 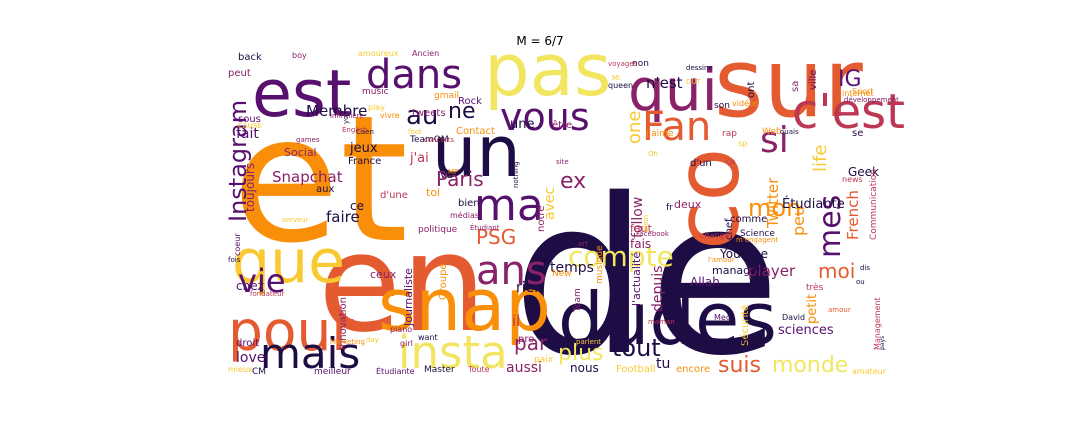 I want to click on word-90: comme, so click(x=748, y=219).